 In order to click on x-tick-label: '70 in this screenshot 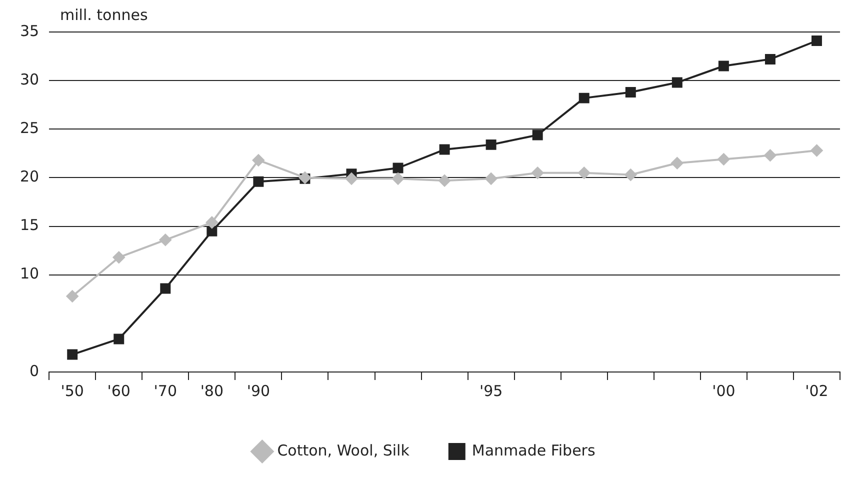, I will do `click(166, 391)`.